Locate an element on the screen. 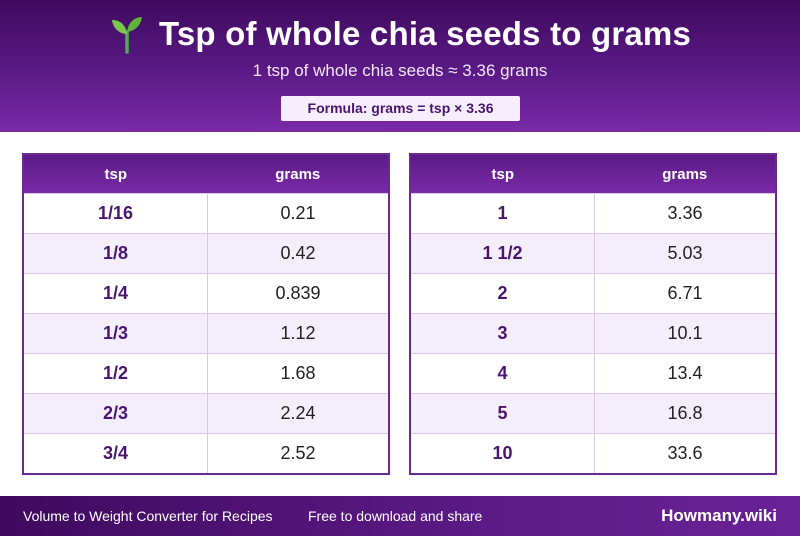  tsp-cell: 1/2 is located at coordinates (115, 373).